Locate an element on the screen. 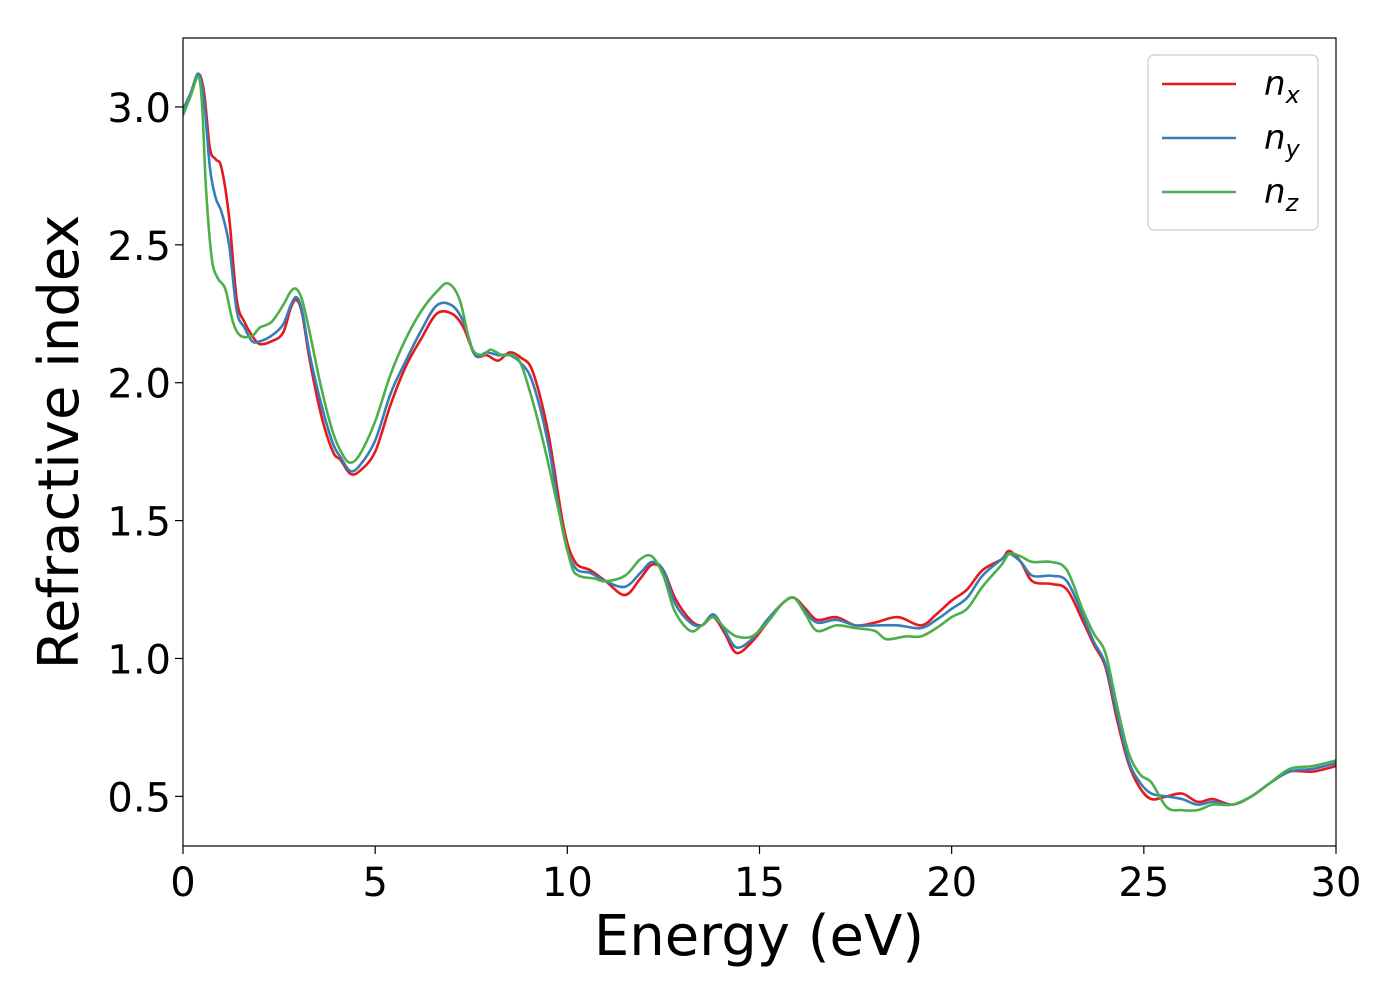 The width and height of the screenshot is (1400, 1000). legend-box is located at coordinates (1233, 142).